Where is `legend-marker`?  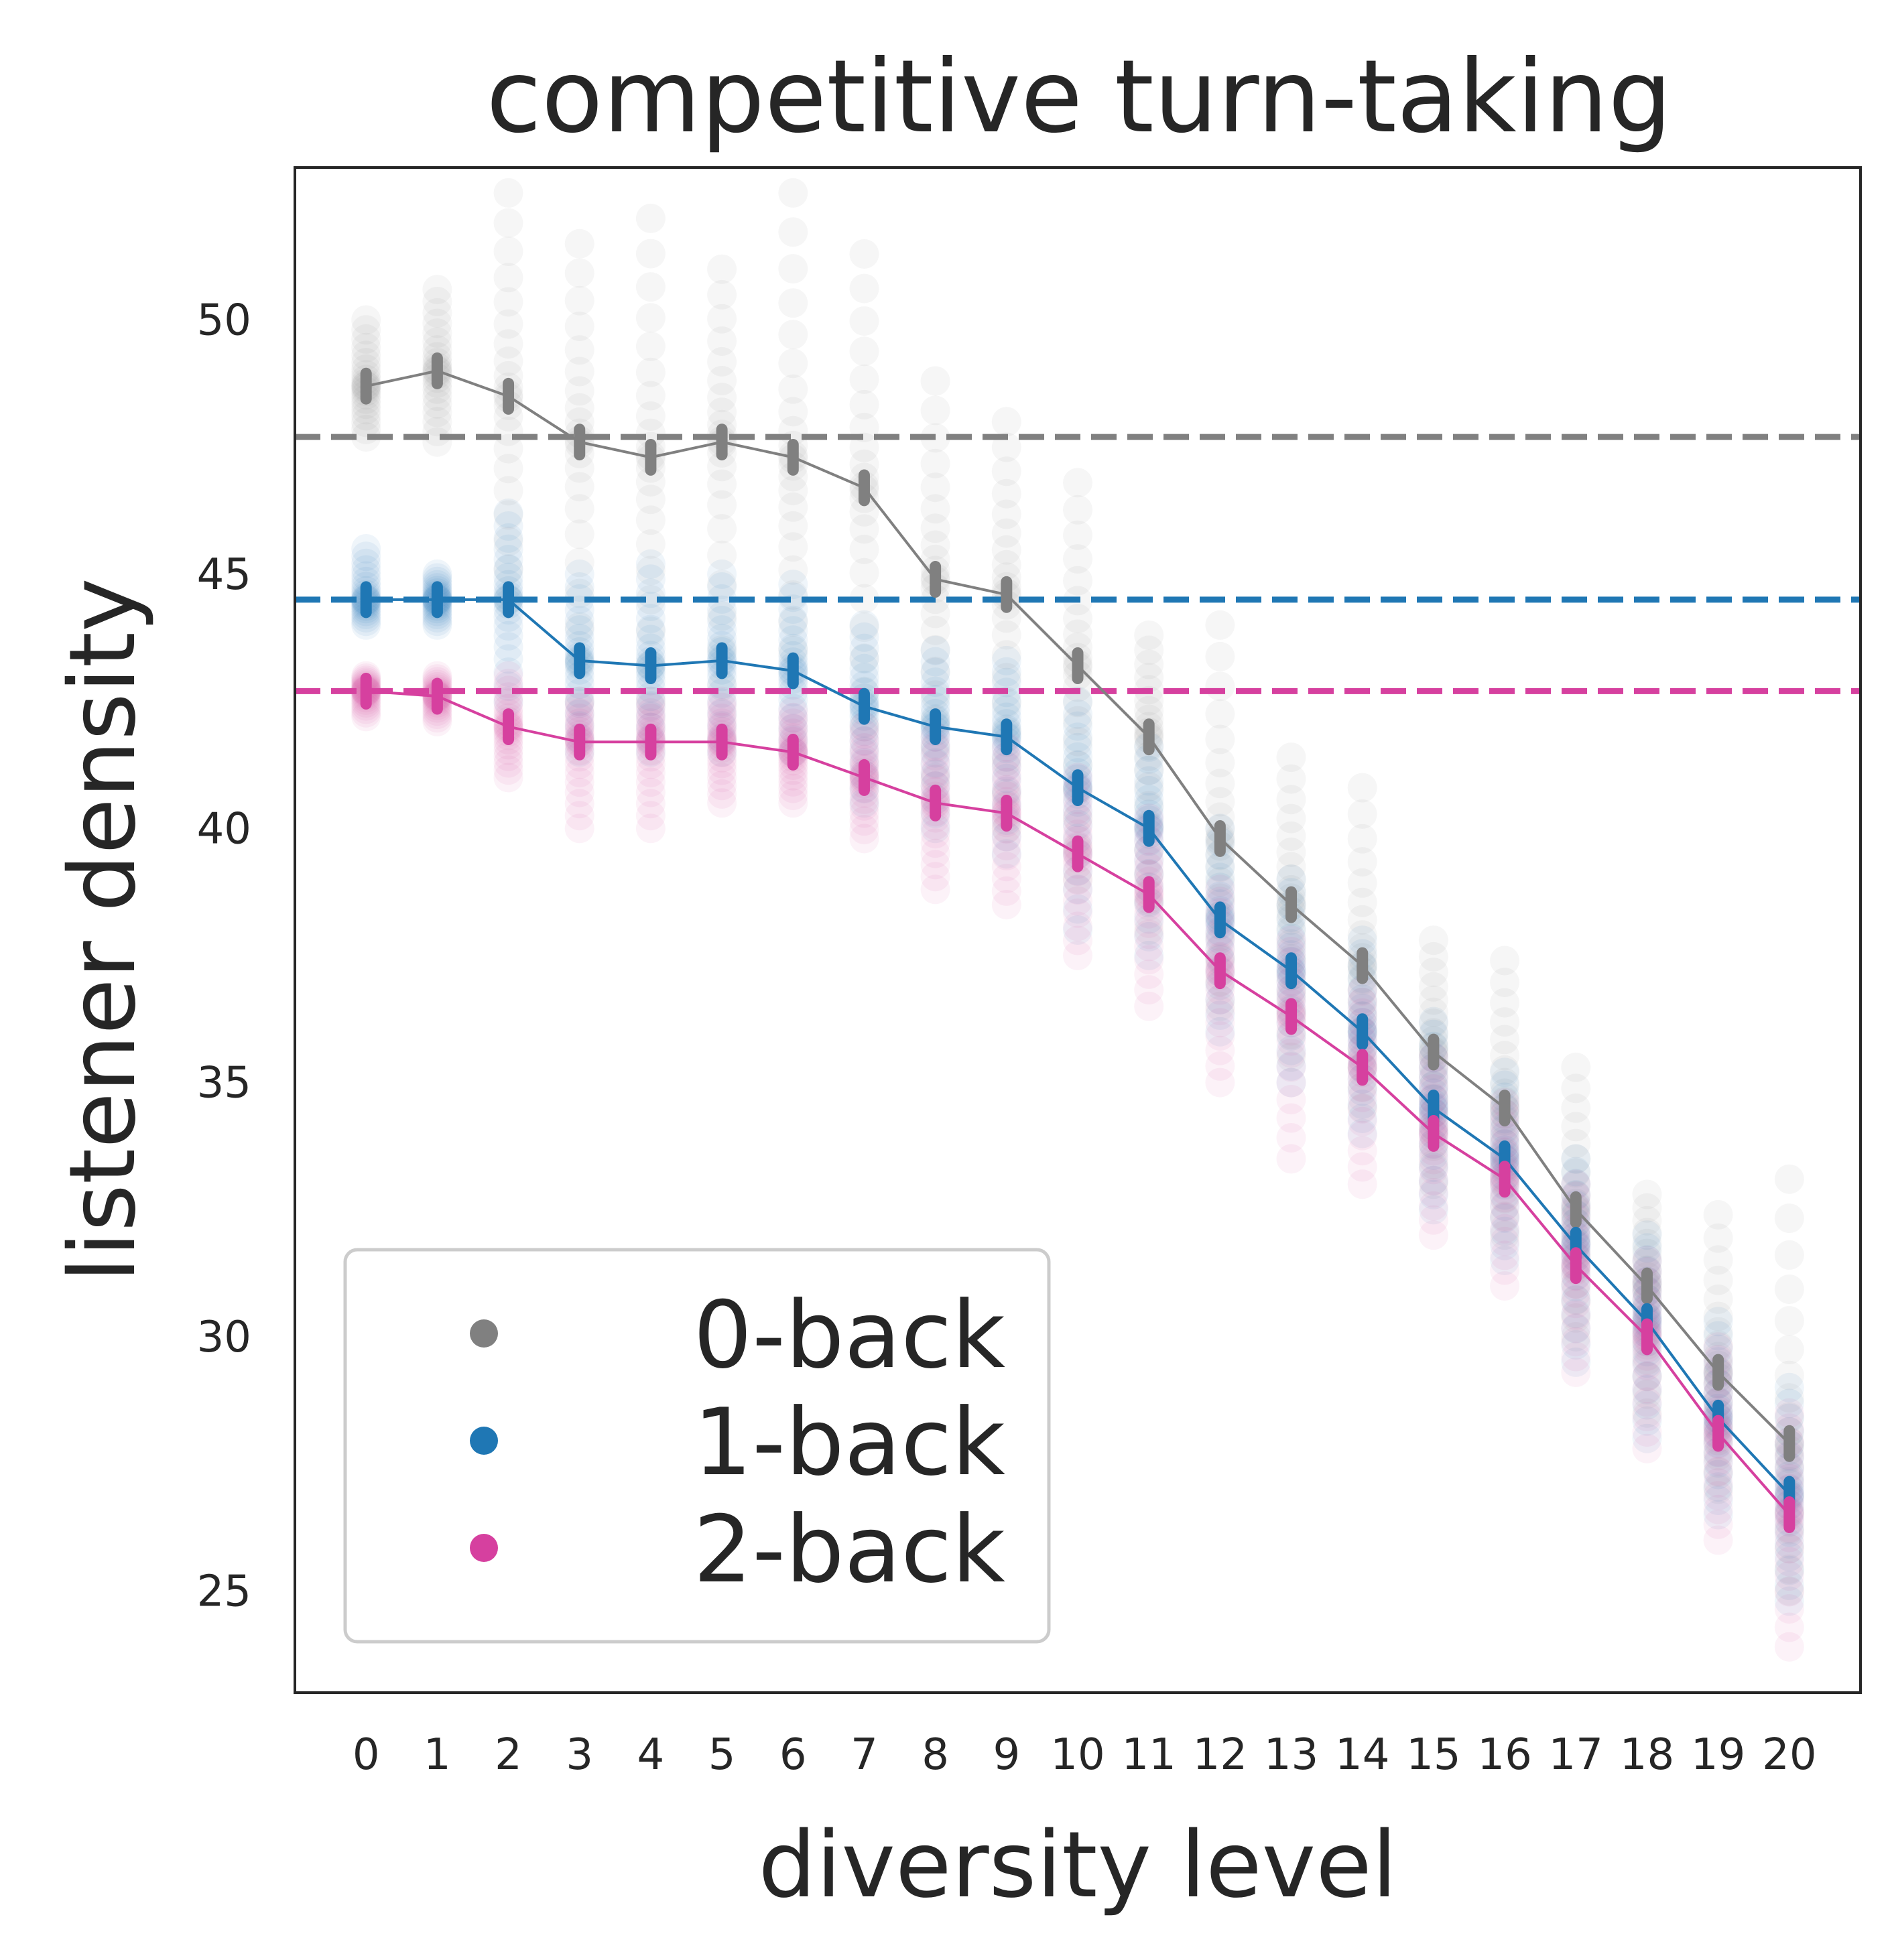 legend-marker is located at coordinates (484, 1548).